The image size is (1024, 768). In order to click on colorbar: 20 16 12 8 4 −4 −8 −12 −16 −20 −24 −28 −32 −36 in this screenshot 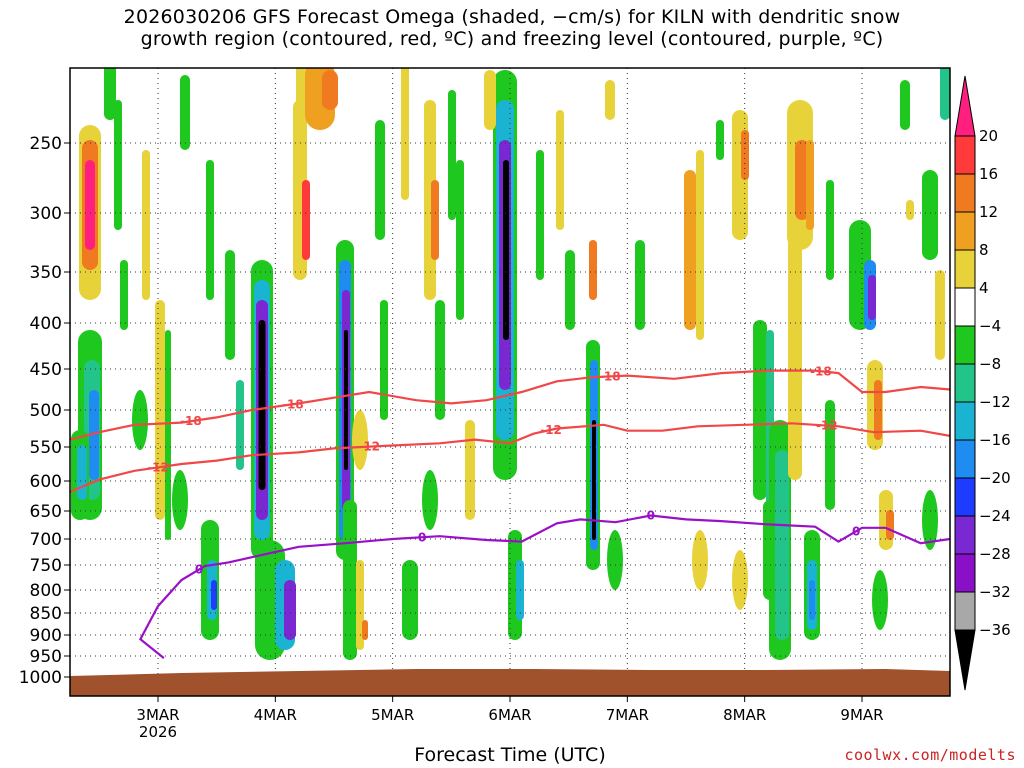, I will do `click(982, 383)`.